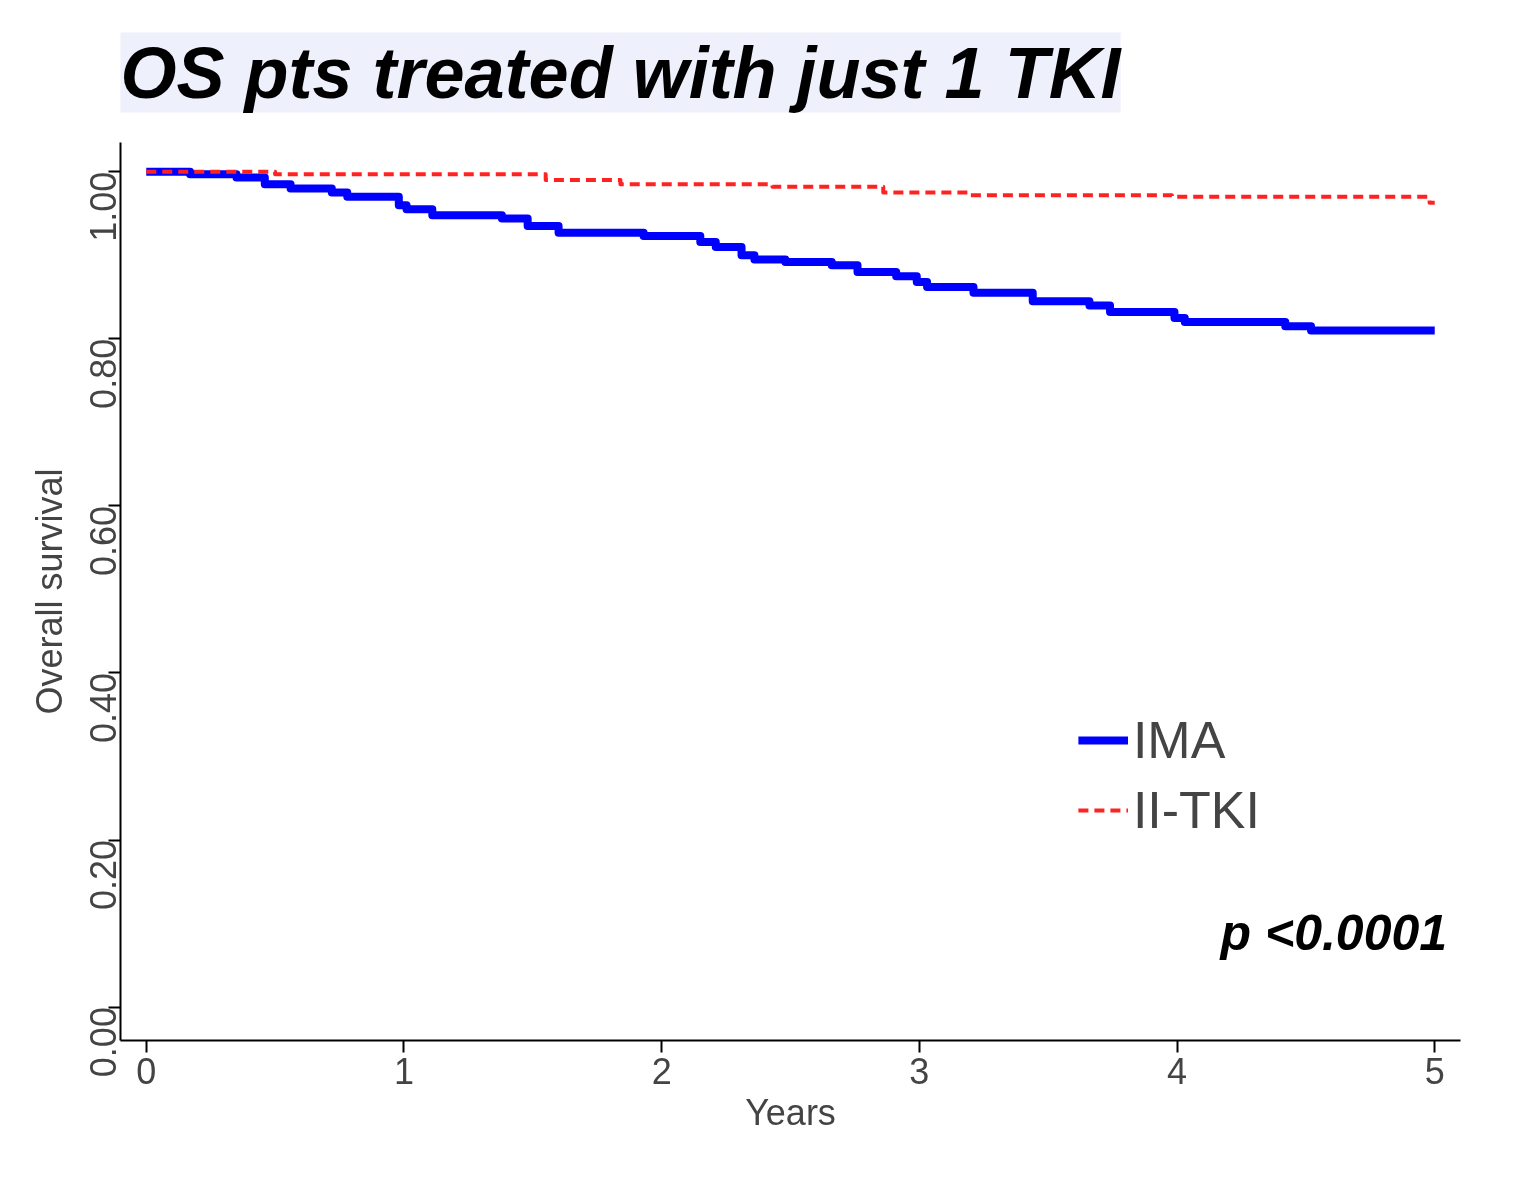  I want to click on x-tick-label: 5, so click(1434, 1071).